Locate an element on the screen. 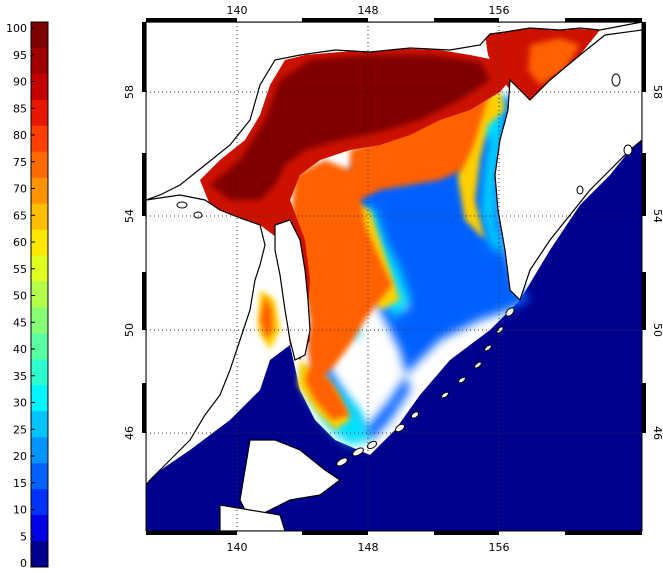 This screenshot has height=573, width=663. colorbar-label: 85 is located at coordinates (20, 108).